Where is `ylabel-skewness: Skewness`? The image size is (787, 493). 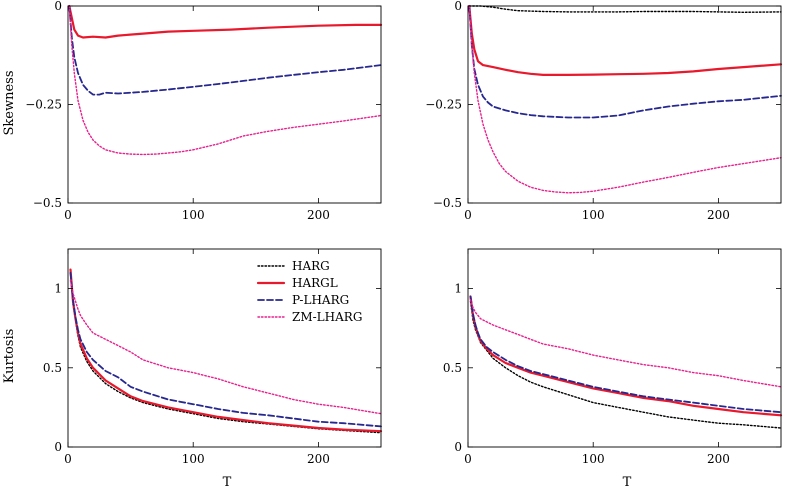 ylabel-skewness: Skewness is located at coordinates (9, 102).